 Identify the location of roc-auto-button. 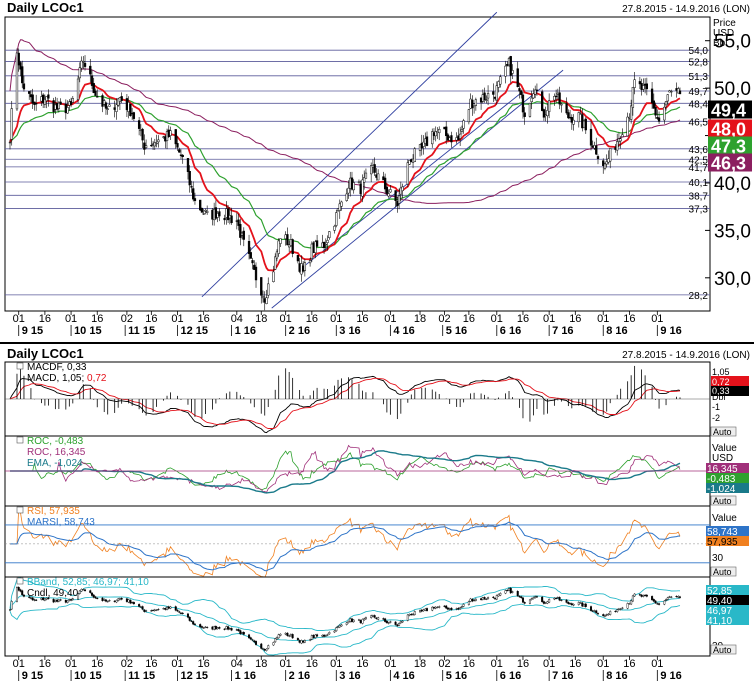
(723, 500).